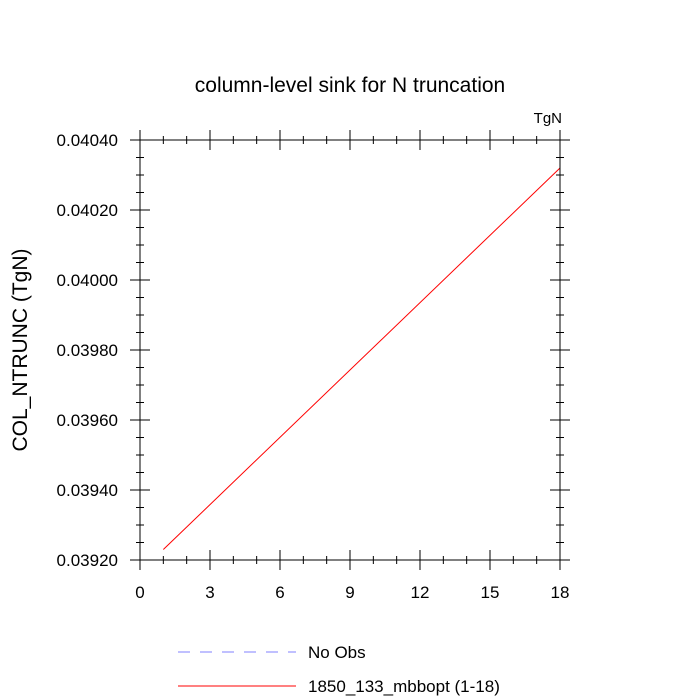  Describe the element at coordinates (87, 140) in the screenshot. I see `y-tick-label: 0.04040` at that location.